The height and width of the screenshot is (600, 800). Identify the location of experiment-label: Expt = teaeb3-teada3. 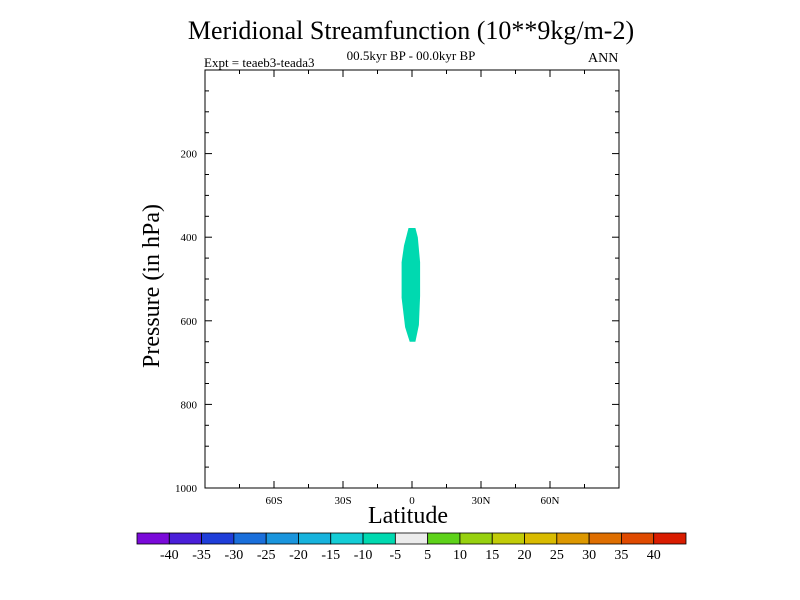
(259, 62).